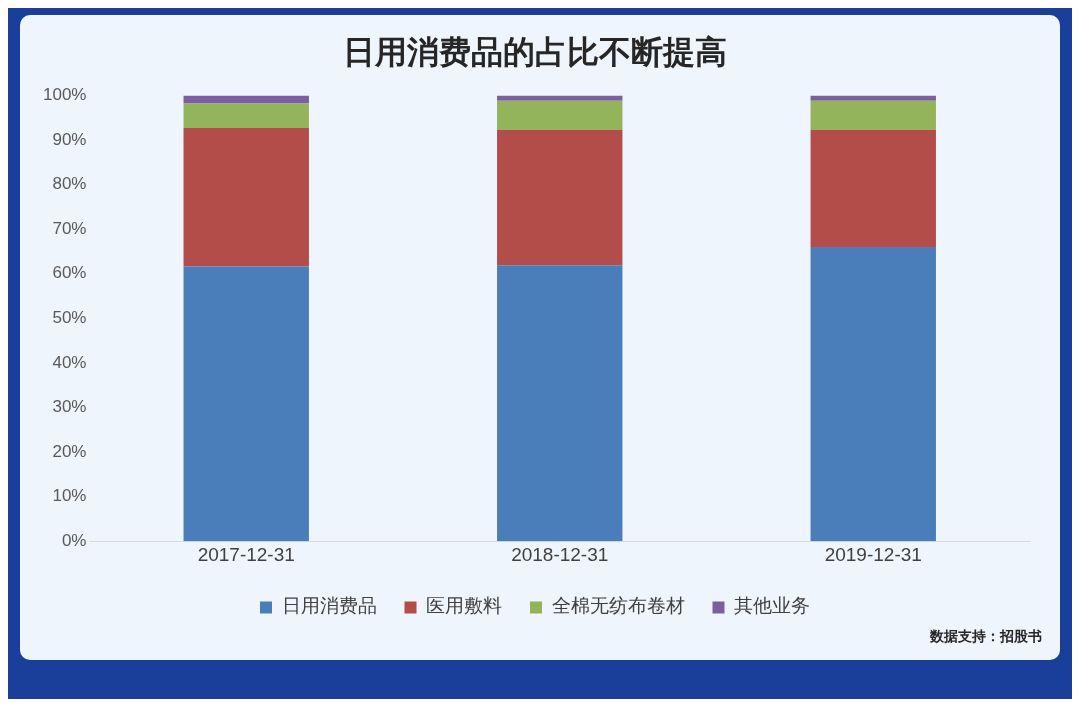 The image size is (1080, 707). Describe the element at coordinates (329, 605) in the screenshot. I see `legend-label: 日用消费品` at that location.